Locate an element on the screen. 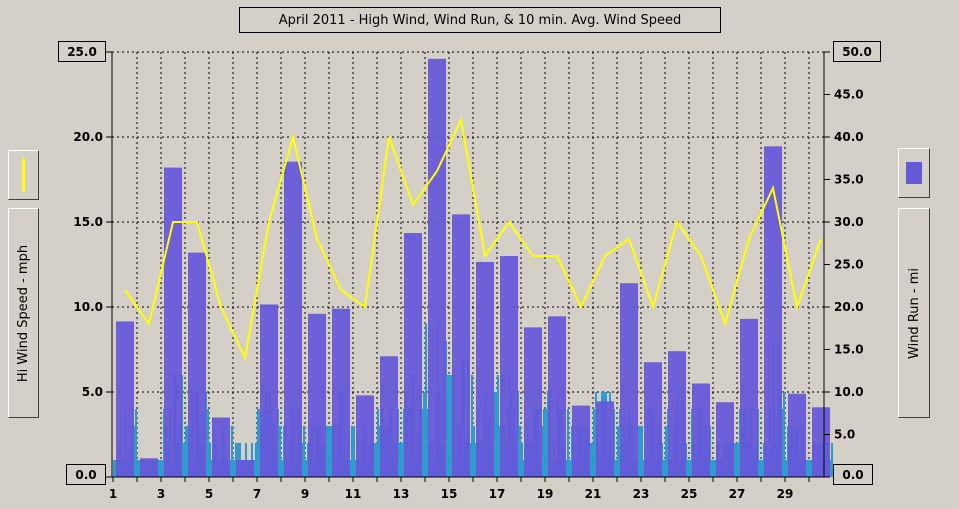  left-axis-min-label: 0.0 is located at coordinates (86, 474).